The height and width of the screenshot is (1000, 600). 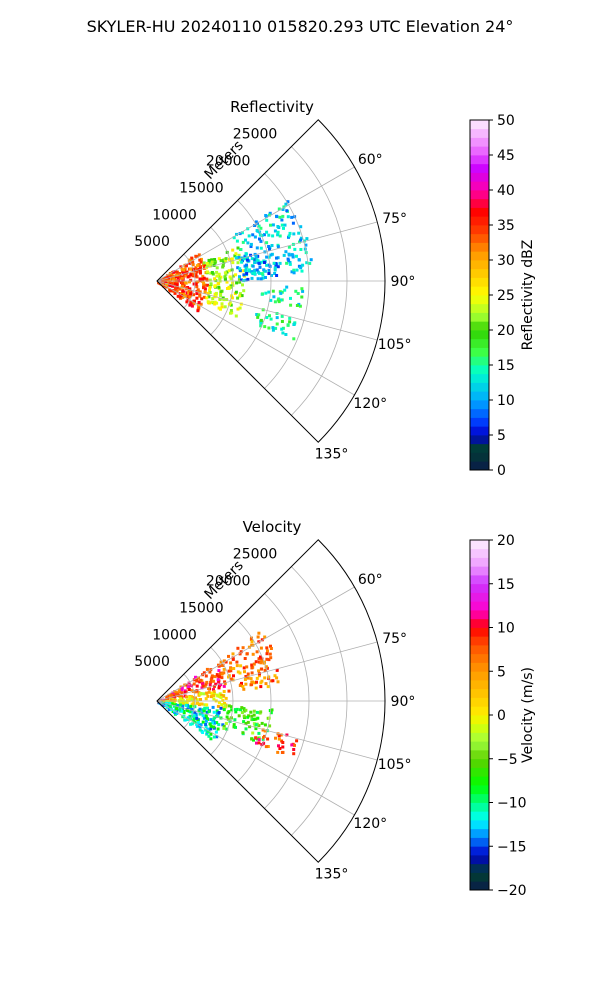 I want to click on echo-data, so click(x=235, y=270).